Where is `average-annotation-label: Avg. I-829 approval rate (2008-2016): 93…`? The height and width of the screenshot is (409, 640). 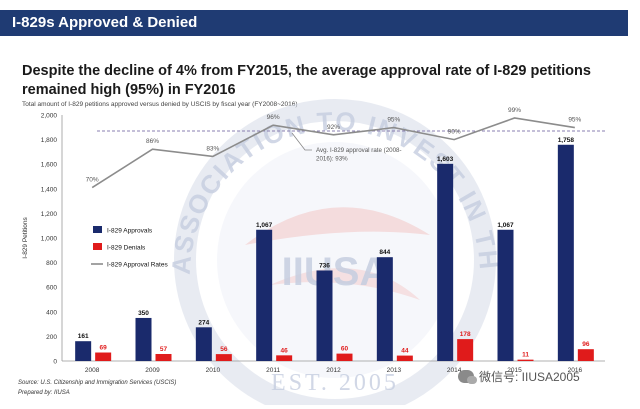
average-annotation-label: Avg. I-829 approval rate (2008-2016): 93… is located at coordinates (359, 155).